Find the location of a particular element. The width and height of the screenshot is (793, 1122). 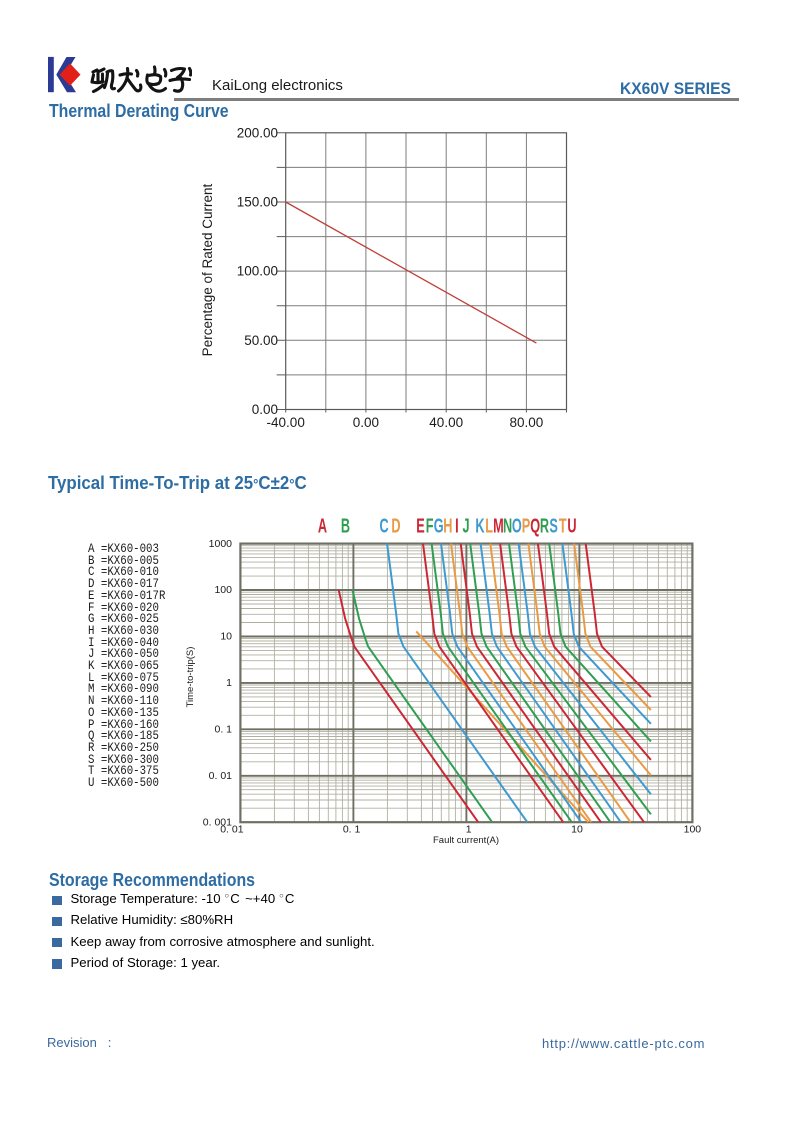

svg-text: -40.00 is located at coordinates (286, 422).